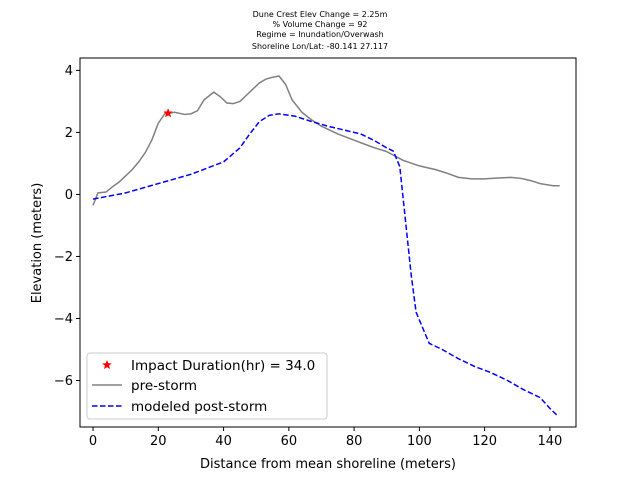  Describe the element at coordinates (319, 34) in the screenshot. I see `title-line-3: Regime = Inundation/Overwash` at that location.